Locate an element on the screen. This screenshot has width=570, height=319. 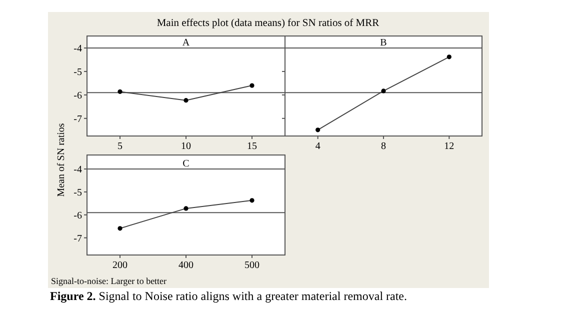
y-axis-title: Mean of SN ratios is located at coordinates (61, 160).